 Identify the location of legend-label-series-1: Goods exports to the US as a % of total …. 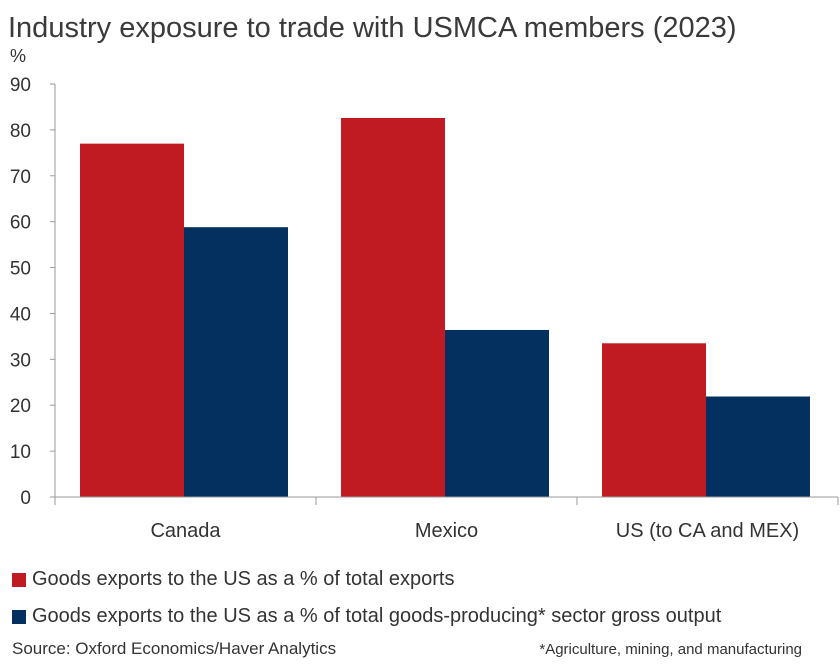
(243, 579).